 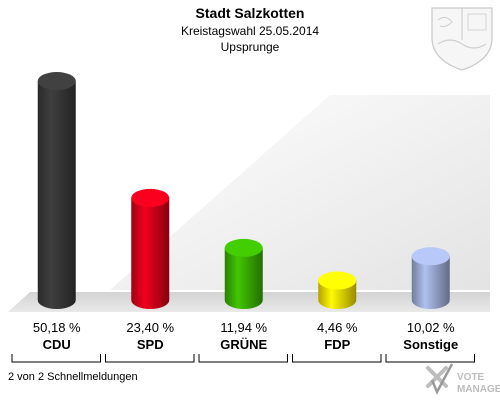 I want to click on bar-body-sonstige, so click(x=430, y=282).